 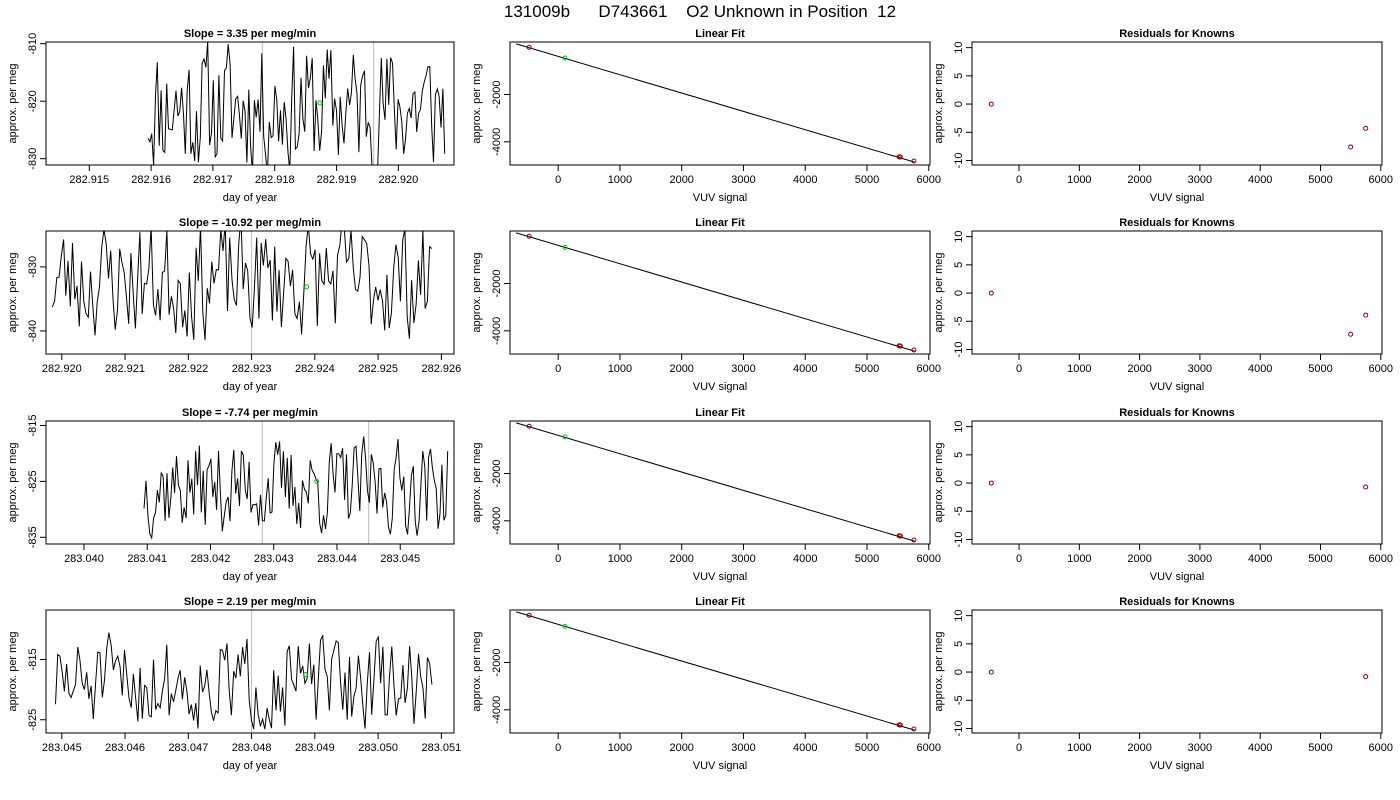 I want to click on x-tick-label: 282.917, so click(x=213, y=180).